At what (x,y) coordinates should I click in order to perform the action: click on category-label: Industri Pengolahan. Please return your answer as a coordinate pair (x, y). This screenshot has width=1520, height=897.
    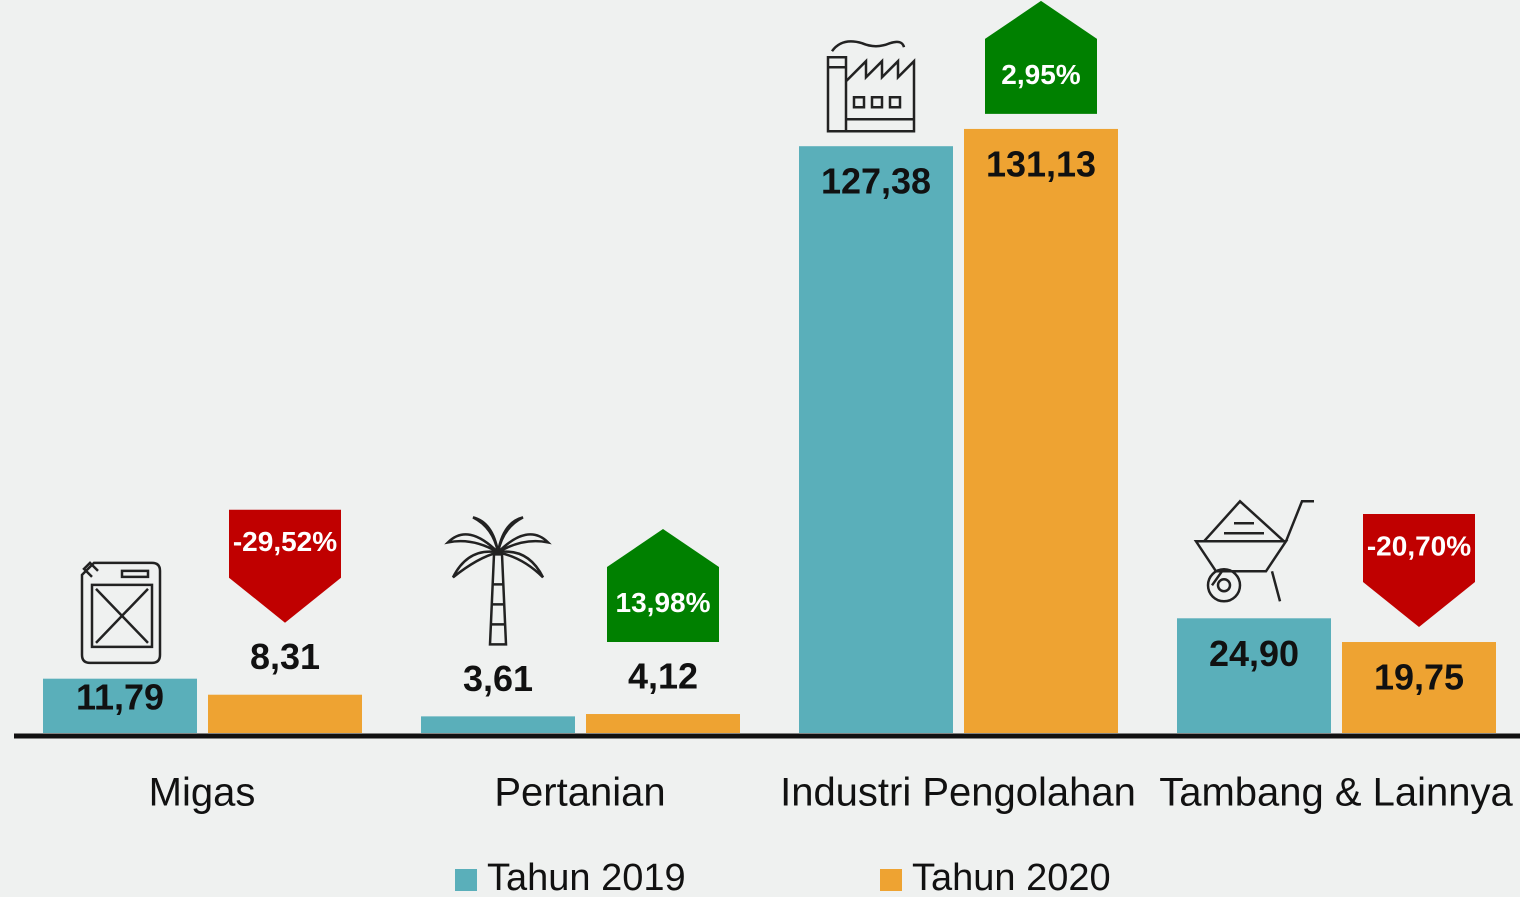
    Looking at the image, I should click on (958, 793).